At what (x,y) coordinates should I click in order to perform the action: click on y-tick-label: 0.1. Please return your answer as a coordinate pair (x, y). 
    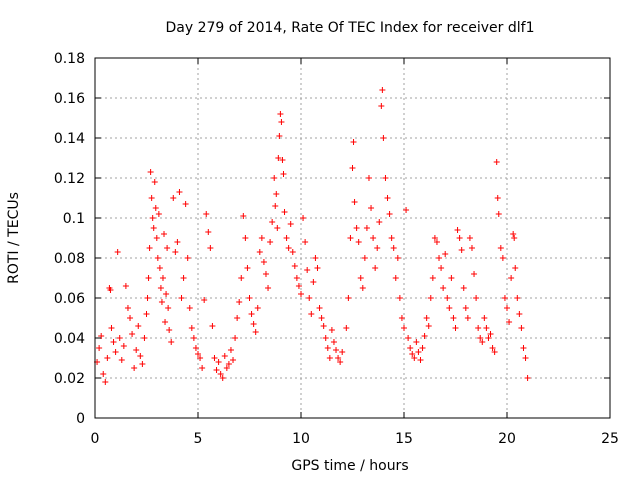
    Looking at the image, I should click on (74, 219).